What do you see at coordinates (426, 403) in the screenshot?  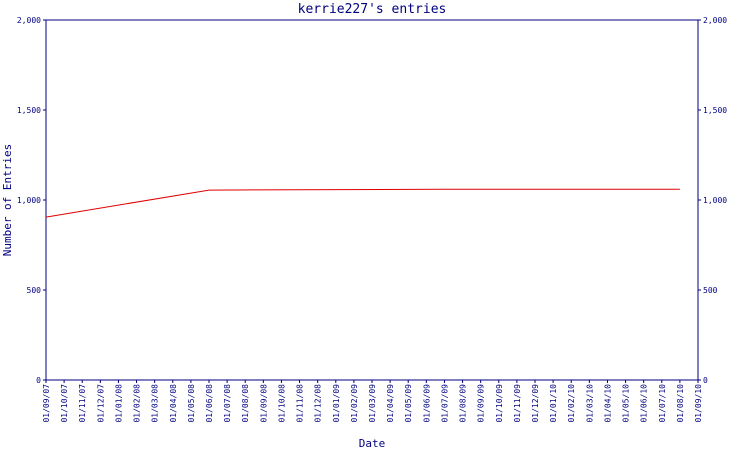 I see `x-tick-label: 01/06/09` at bounding box center [426, 403].